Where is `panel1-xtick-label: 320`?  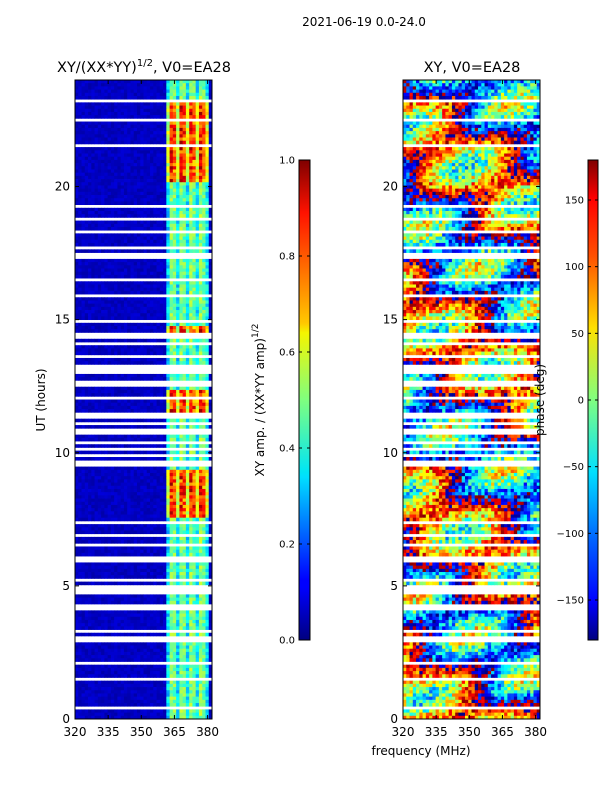 panel1-xtick-label: 320 is located at coordinates (75, 732).